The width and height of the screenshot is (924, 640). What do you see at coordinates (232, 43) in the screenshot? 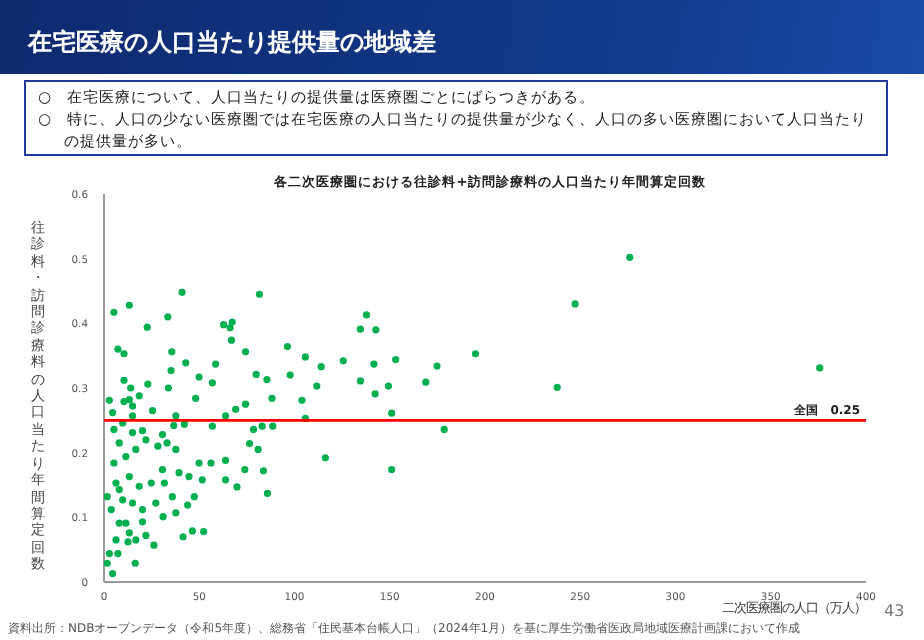
I see `chart-title: 在宅医療の人口当たり提供量の地域差` at bounding box center [232, 43].